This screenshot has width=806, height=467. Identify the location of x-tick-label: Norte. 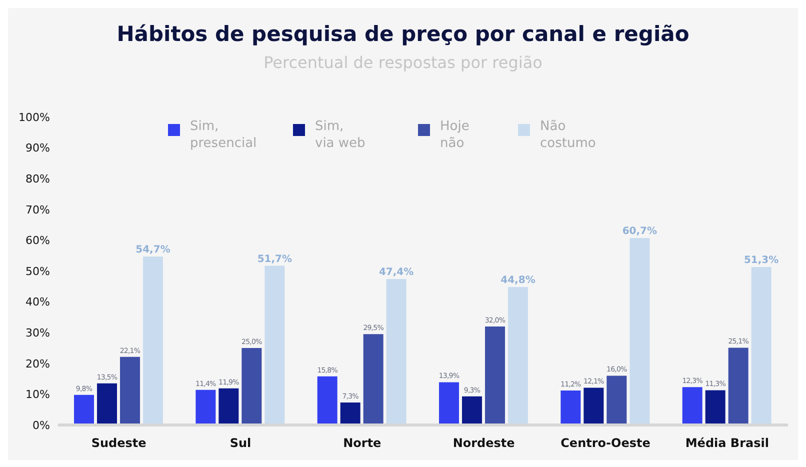
(362, 443).